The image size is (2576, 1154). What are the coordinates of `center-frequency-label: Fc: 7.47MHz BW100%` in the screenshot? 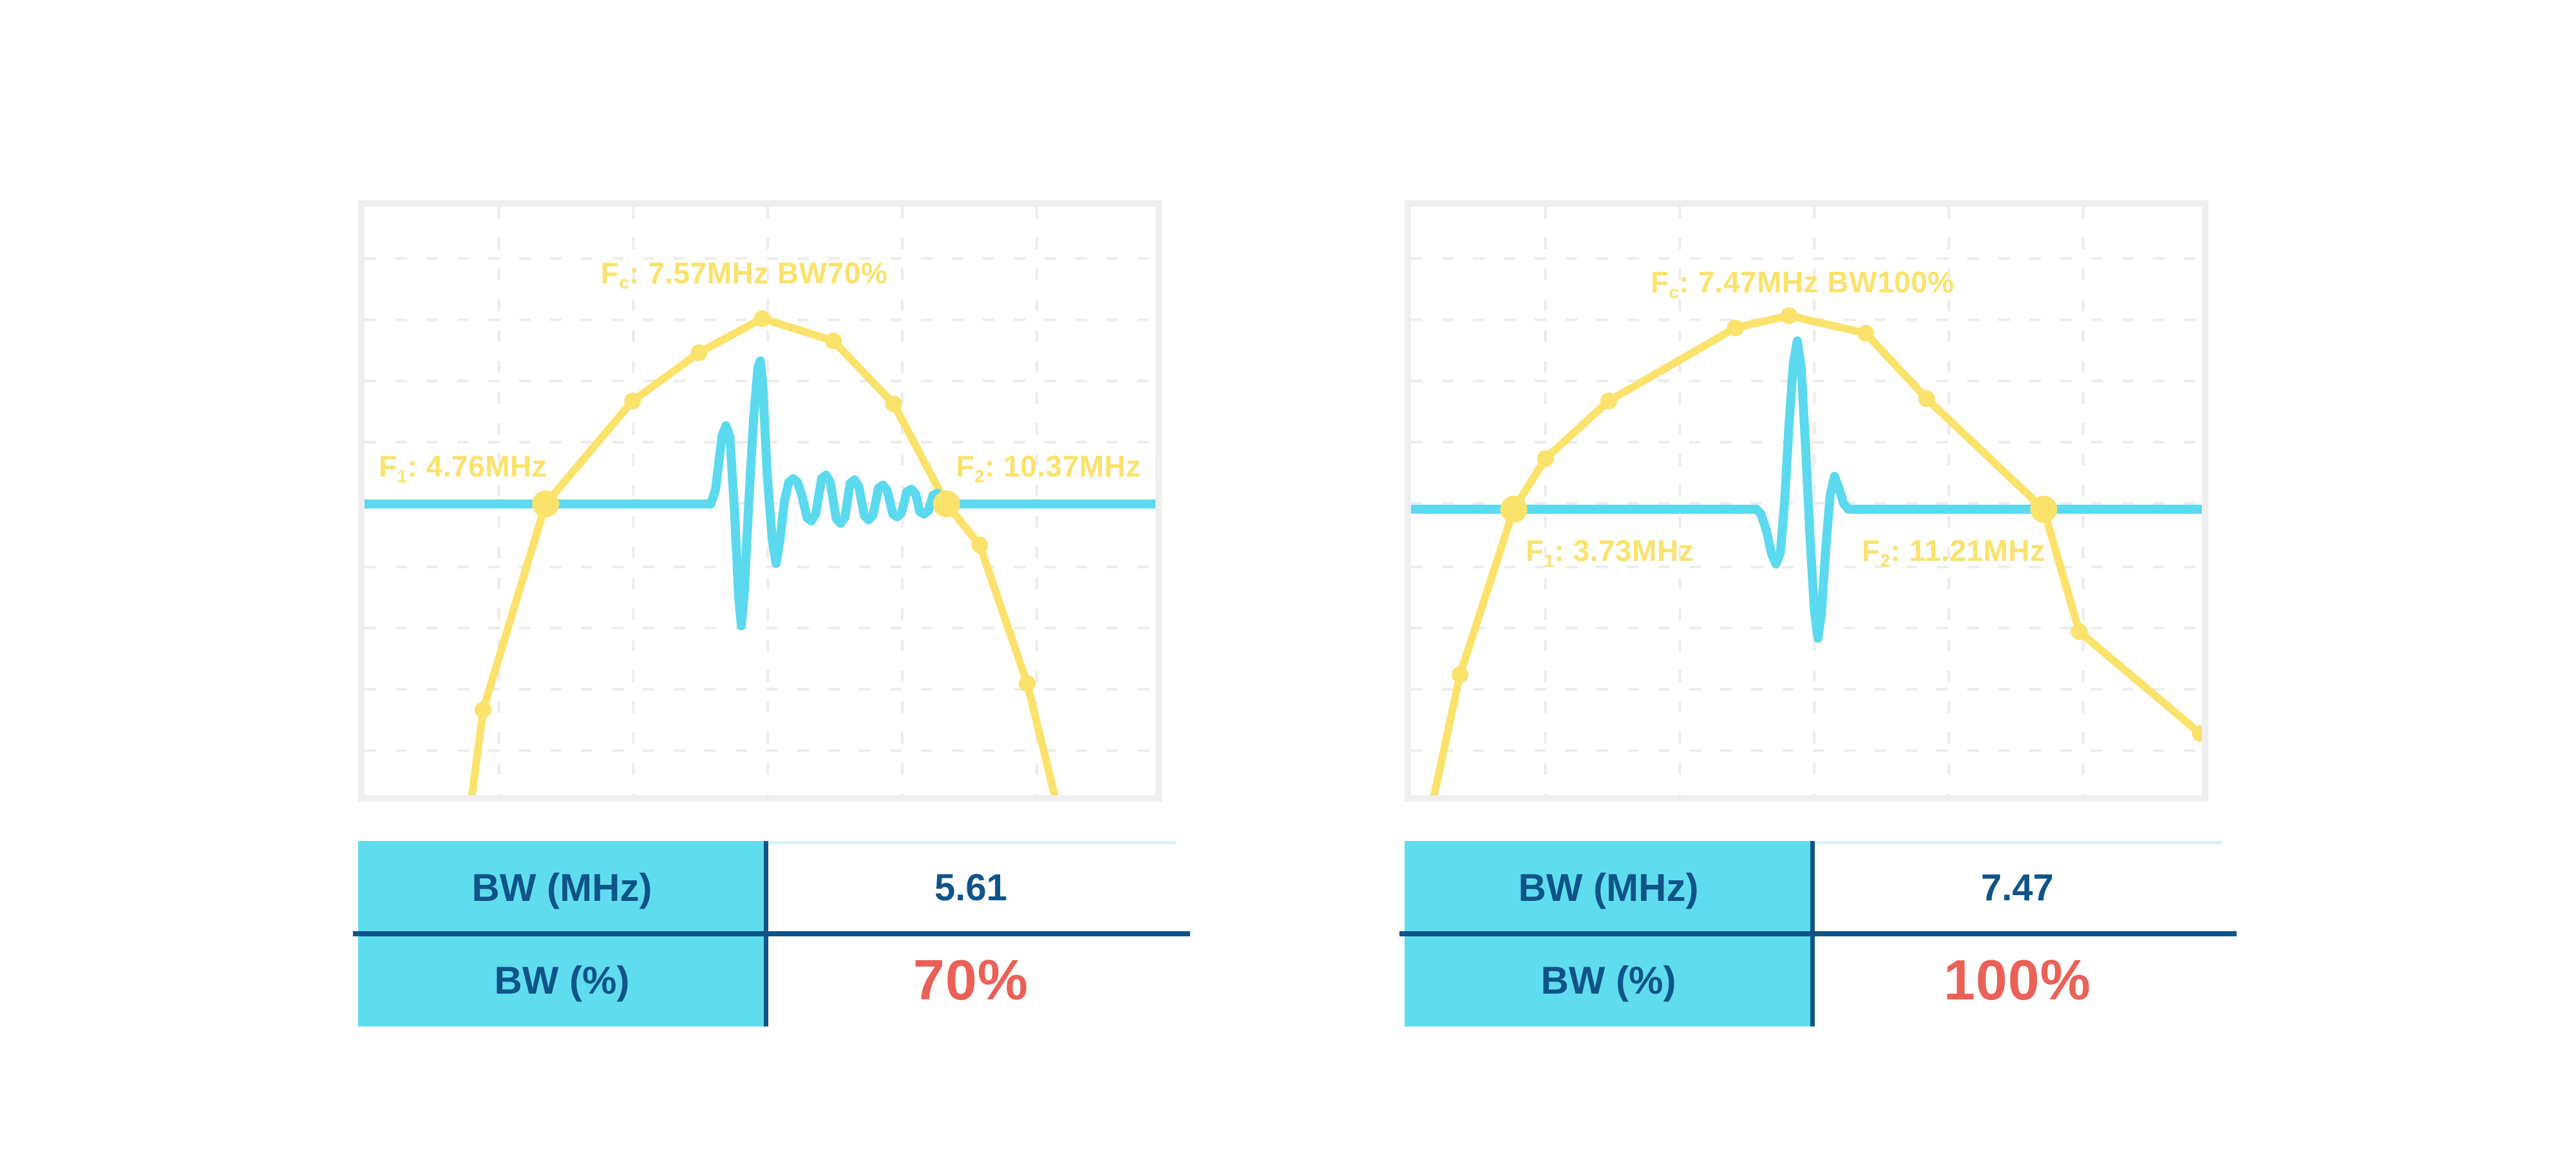 It's located at (1803, 284).